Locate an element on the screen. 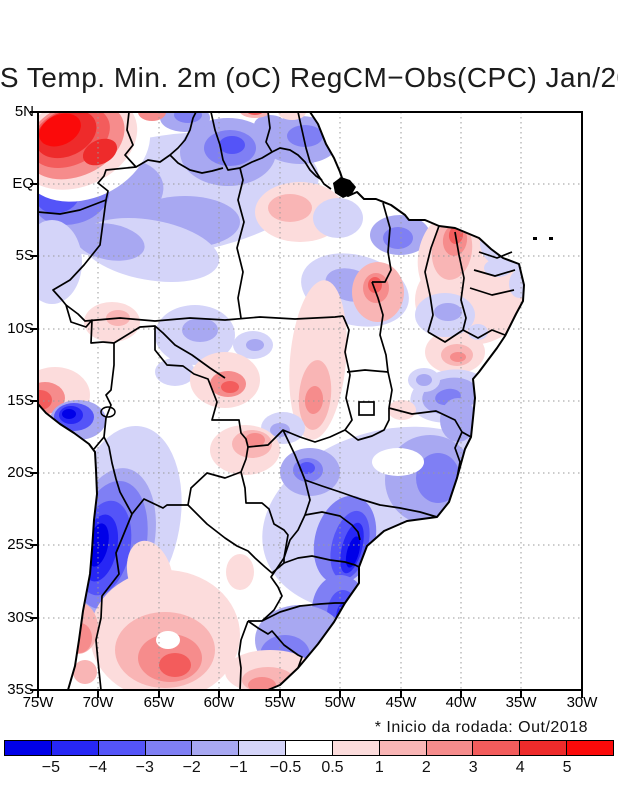 This screenshot has height=800, width=618. colorbar-tick-label: −2 is located at coordinates (191, 767).